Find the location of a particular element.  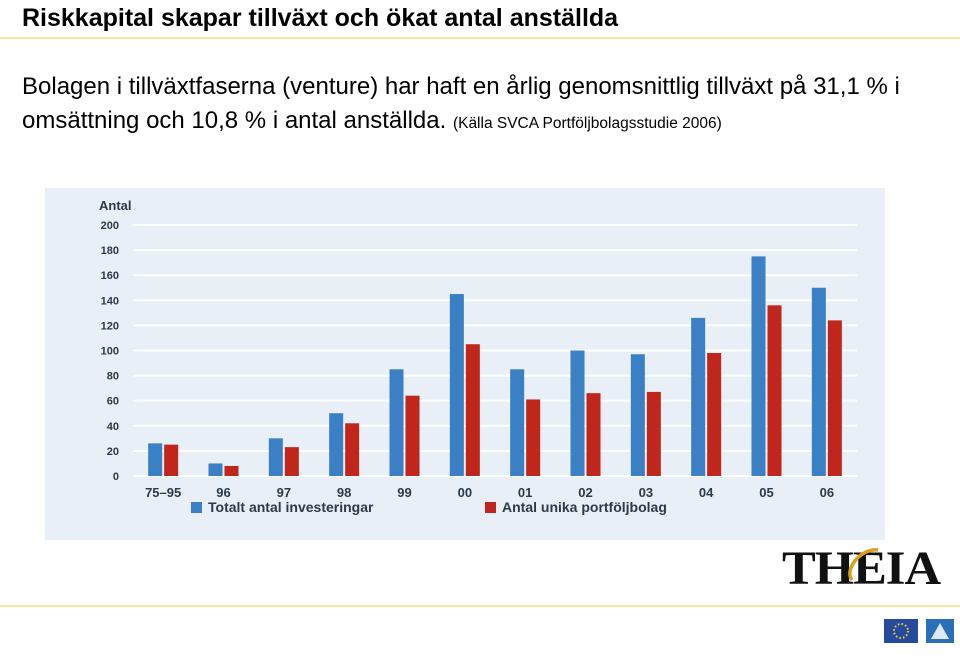

logo-wordmark: THEIA is located at coordinates (861, 568).